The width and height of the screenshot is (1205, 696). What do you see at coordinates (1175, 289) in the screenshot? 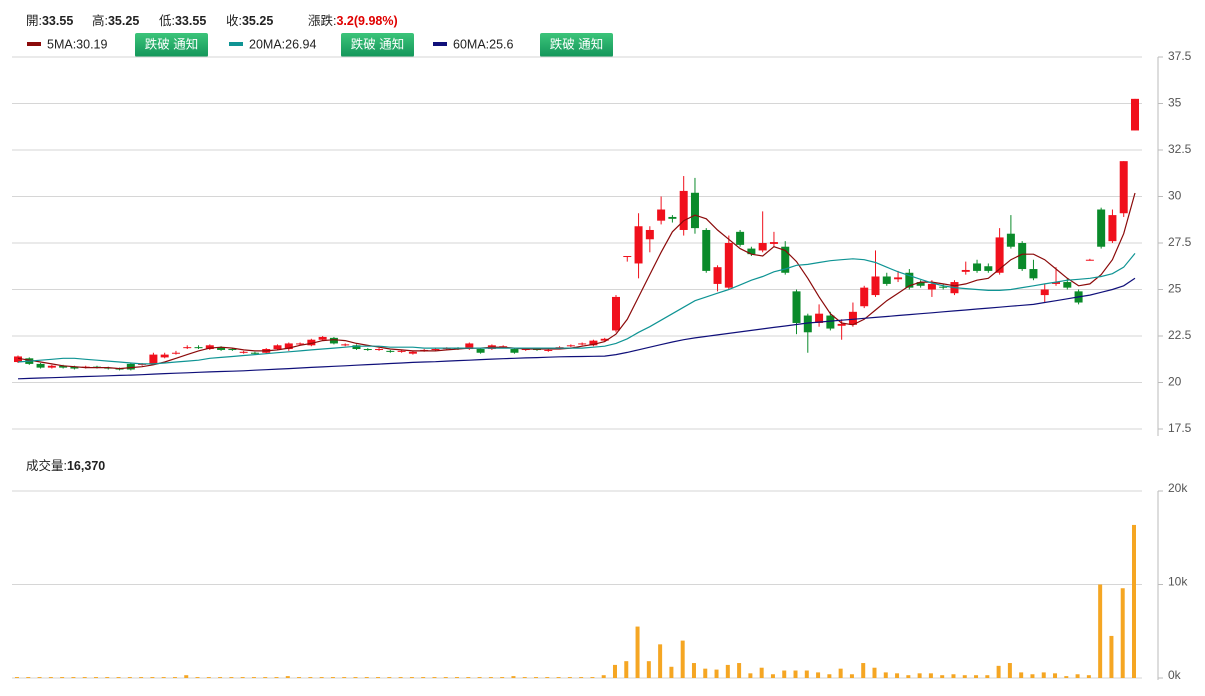
I see `y-tick-label: 25` at bounding box center [1175, 289].